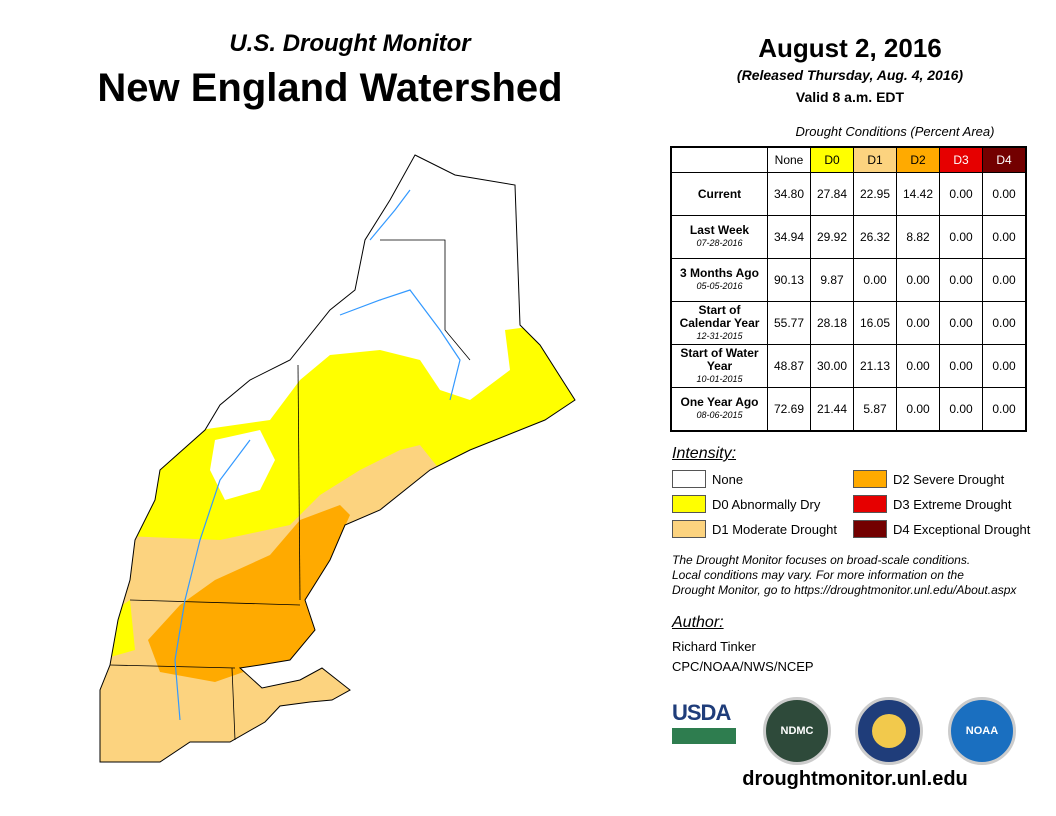  Describe the element at coordinates (850, 48) in the screenshot. I see `map-date: August 2, 2016` at that location.